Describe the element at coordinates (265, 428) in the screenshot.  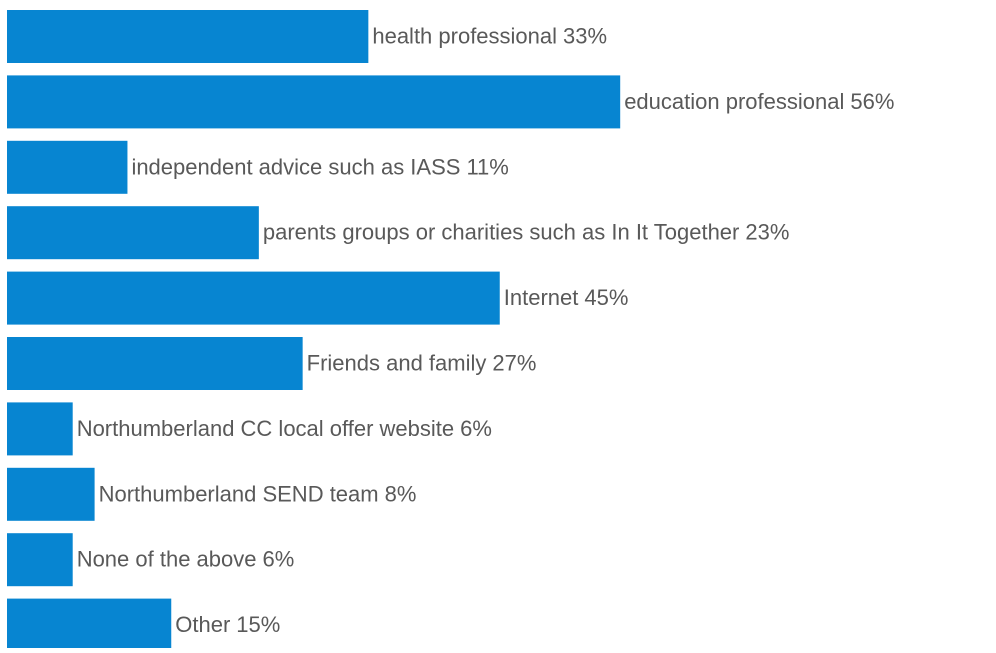
I see `category-label: Northumberland CC local offer website` at that location.